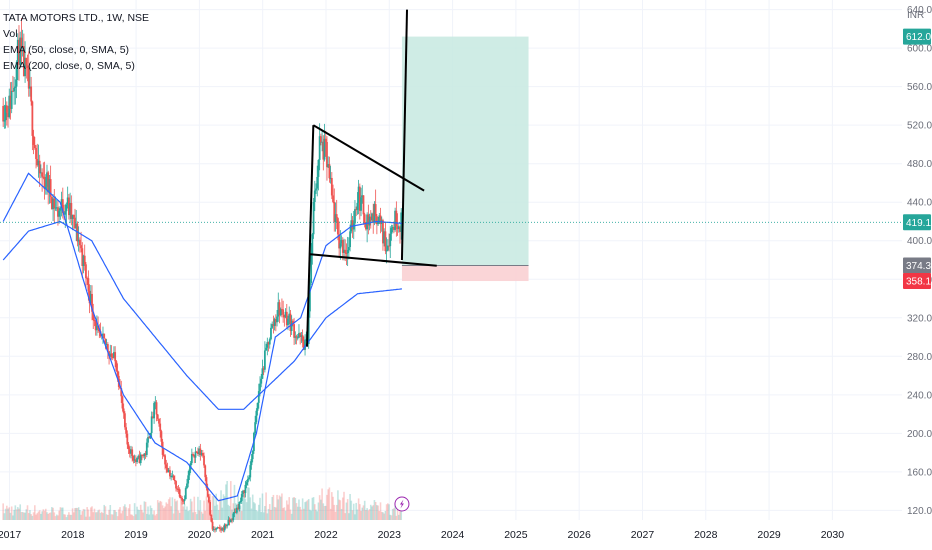 This screenshot has width=932, height=550. Describe the element at coordinates (769, 535) in the screenshot. I see `x-tick-label: 2029` at that location.